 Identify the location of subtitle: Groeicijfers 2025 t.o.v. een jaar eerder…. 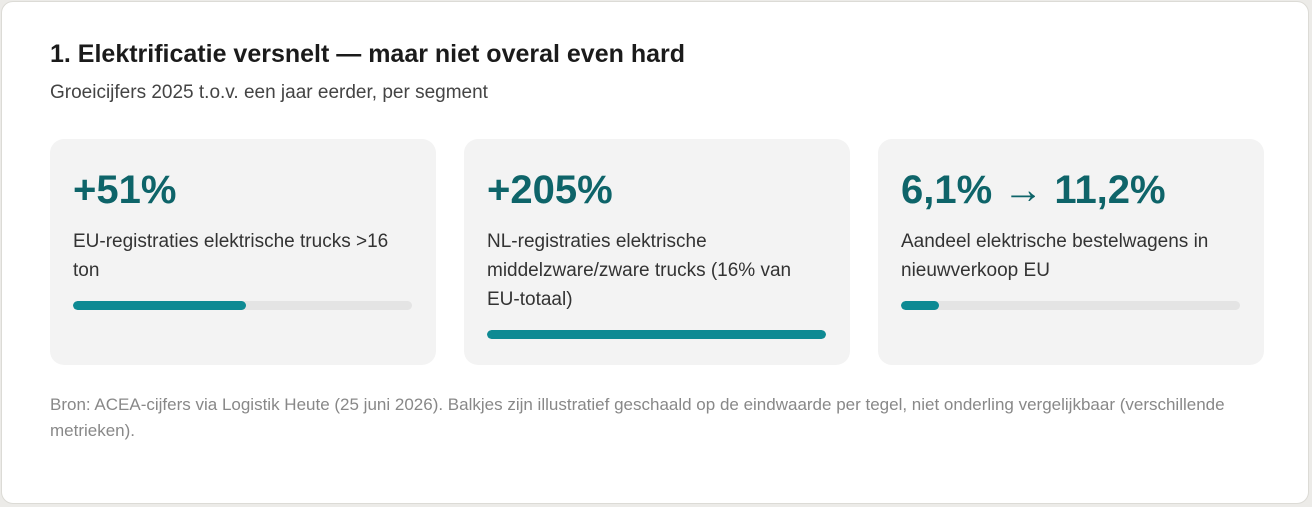
(269, 92).